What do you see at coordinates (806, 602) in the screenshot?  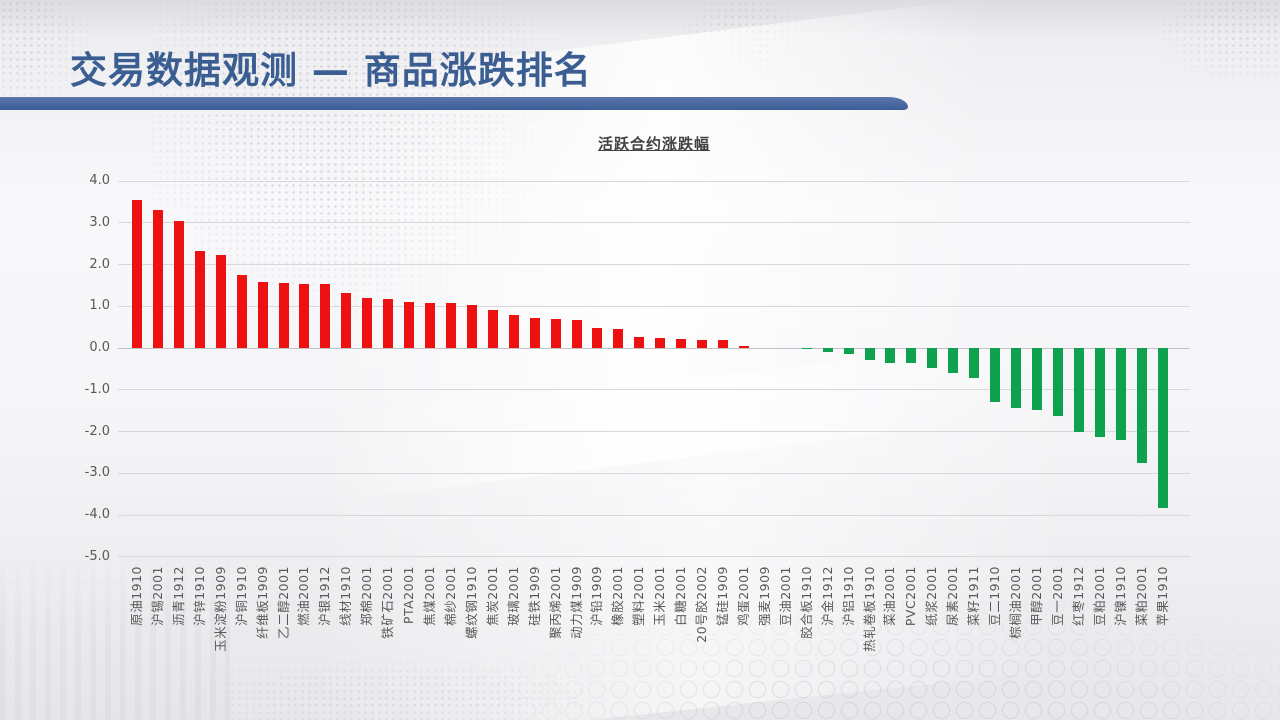 I see `x-tick-label: 胶合板1910` at bounding box center [806, 602].